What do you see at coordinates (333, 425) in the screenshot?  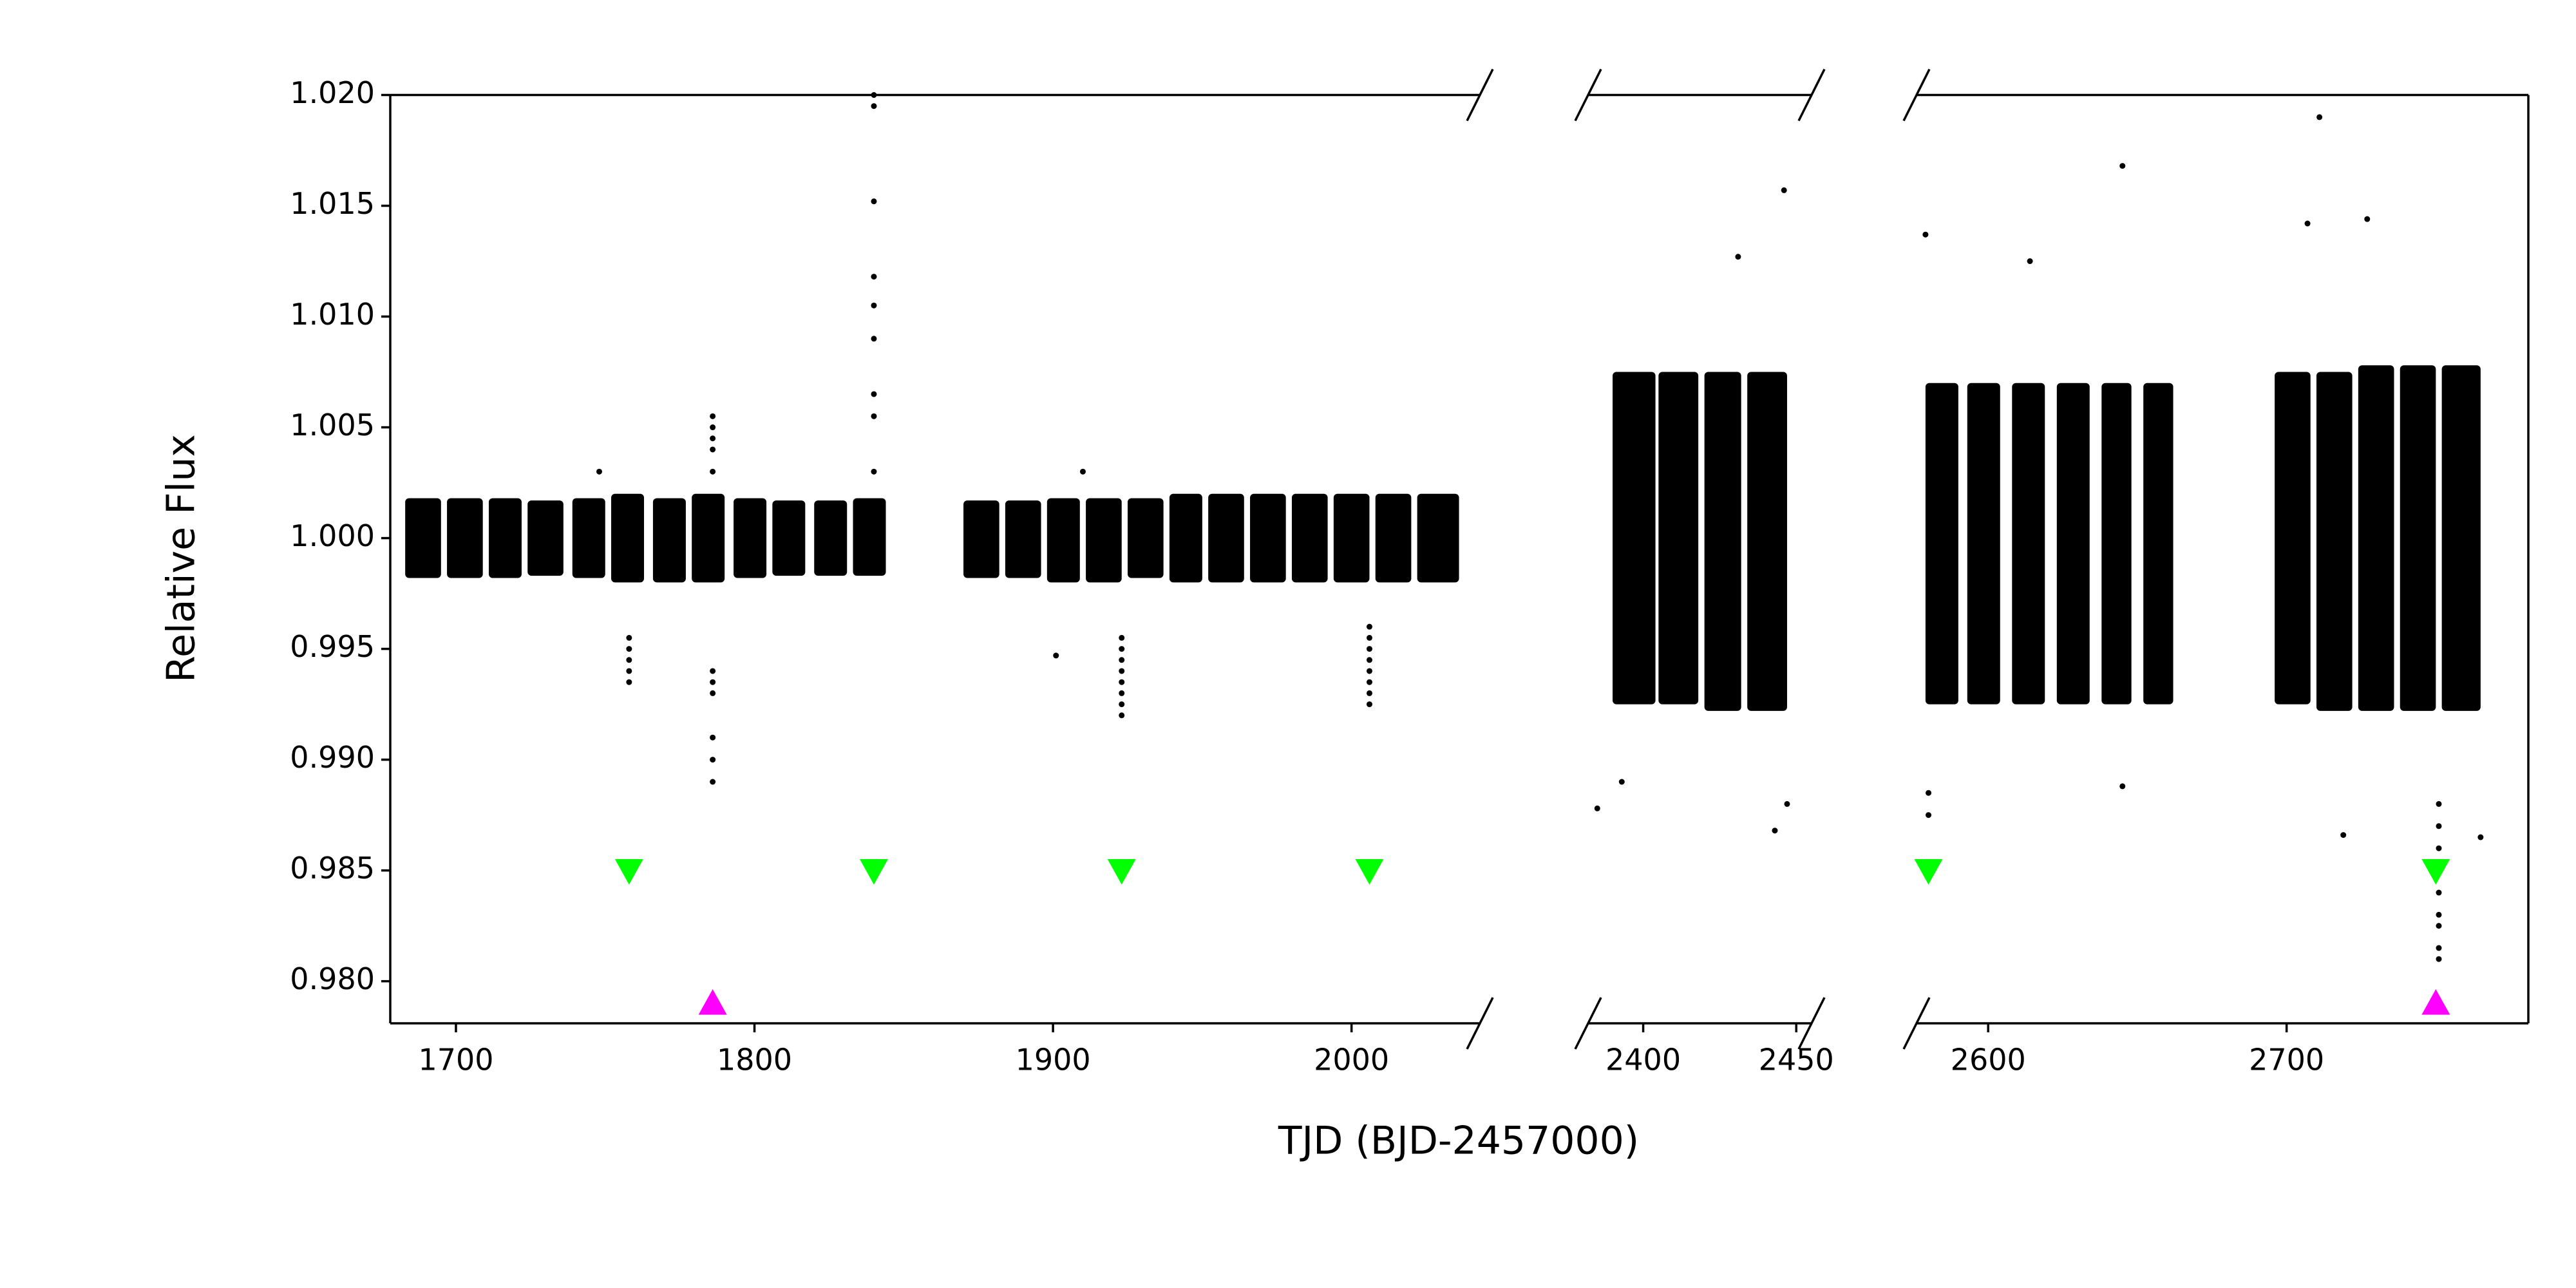 I see `y-tick-label: 1.005` at bounding box center [333, 425].